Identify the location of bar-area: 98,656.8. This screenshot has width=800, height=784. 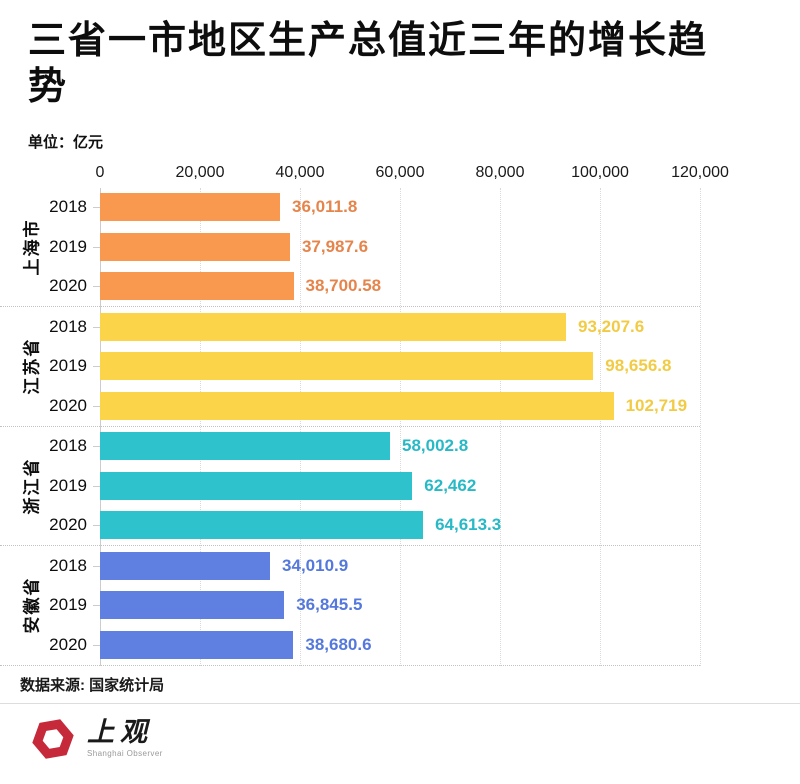
(396, 366).